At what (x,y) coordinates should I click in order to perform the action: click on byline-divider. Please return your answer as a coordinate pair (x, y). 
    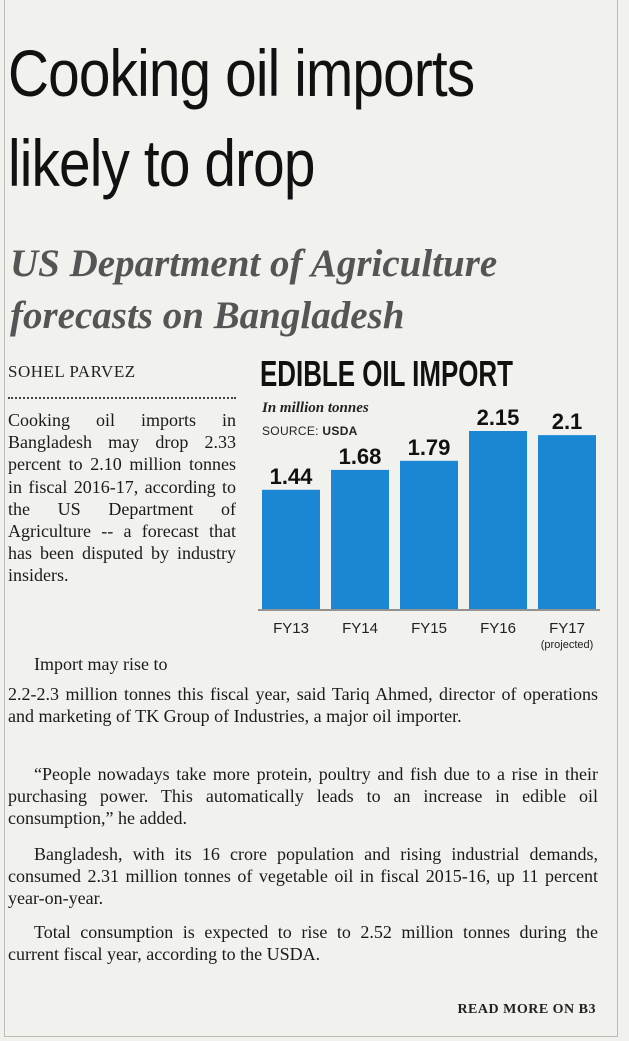
    Looking at the image, I should click on (122, 398).